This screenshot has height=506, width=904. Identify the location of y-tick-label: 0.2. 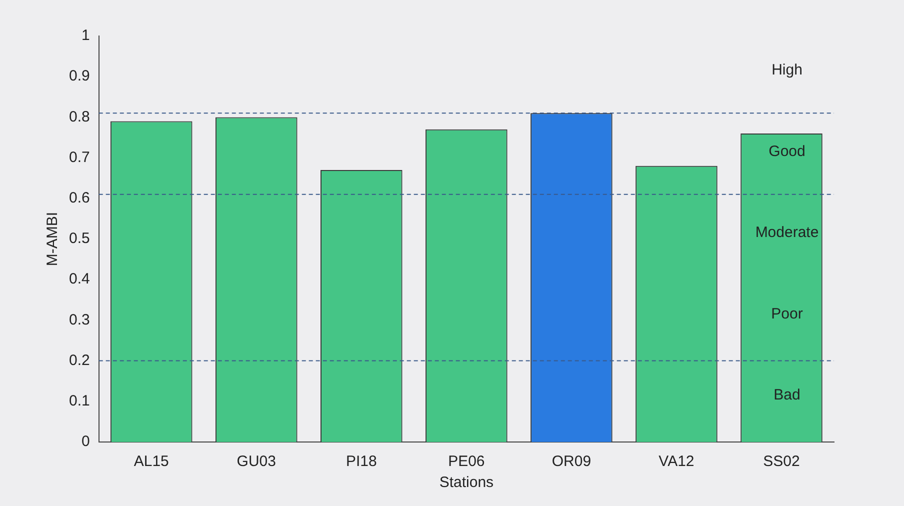
(79, 360).